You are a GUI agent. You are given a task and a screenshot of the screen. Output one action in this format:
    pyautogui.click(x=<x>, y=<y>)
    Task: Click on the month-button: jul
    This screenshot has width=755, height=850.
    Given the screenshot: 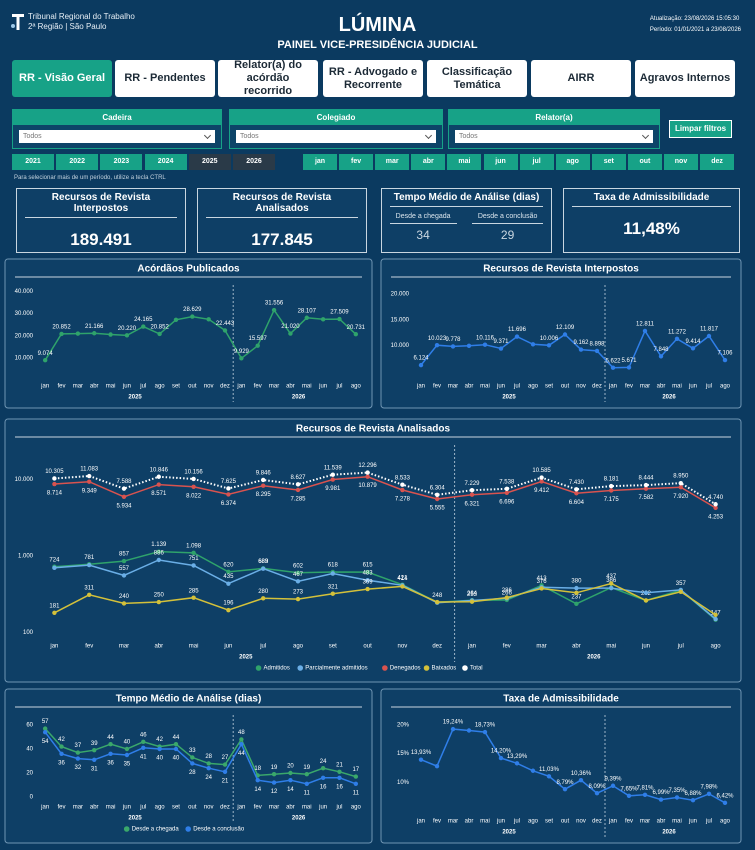 What is the action you would take?
    pyautogui.click(x=536, y=162)
    